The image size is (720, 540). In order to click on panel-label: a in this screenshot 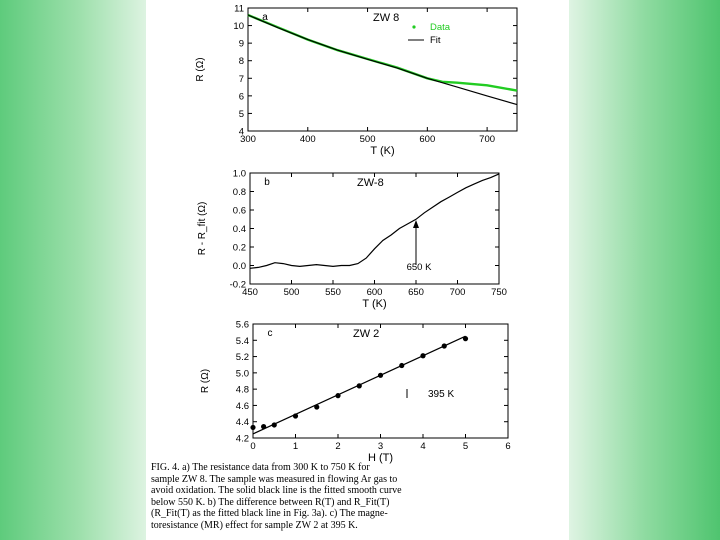, I will do `click(265, 17)`.